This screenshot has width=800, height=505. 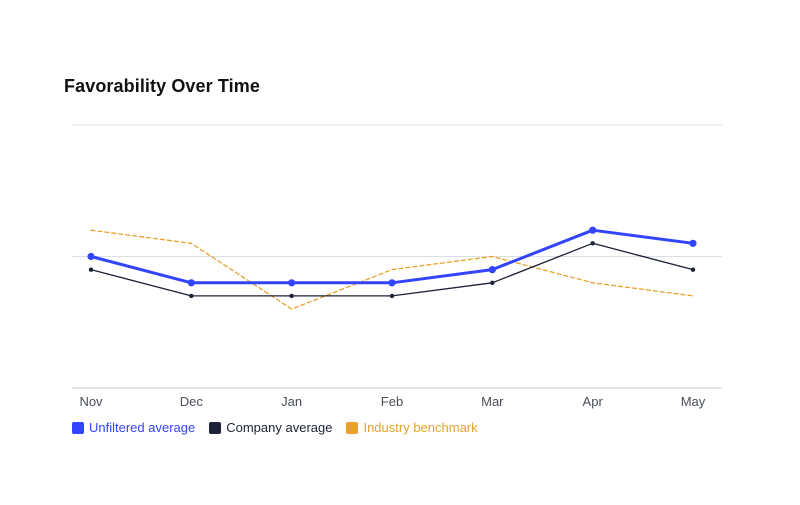 I want to click on series-line, so click(x=392, y=269).